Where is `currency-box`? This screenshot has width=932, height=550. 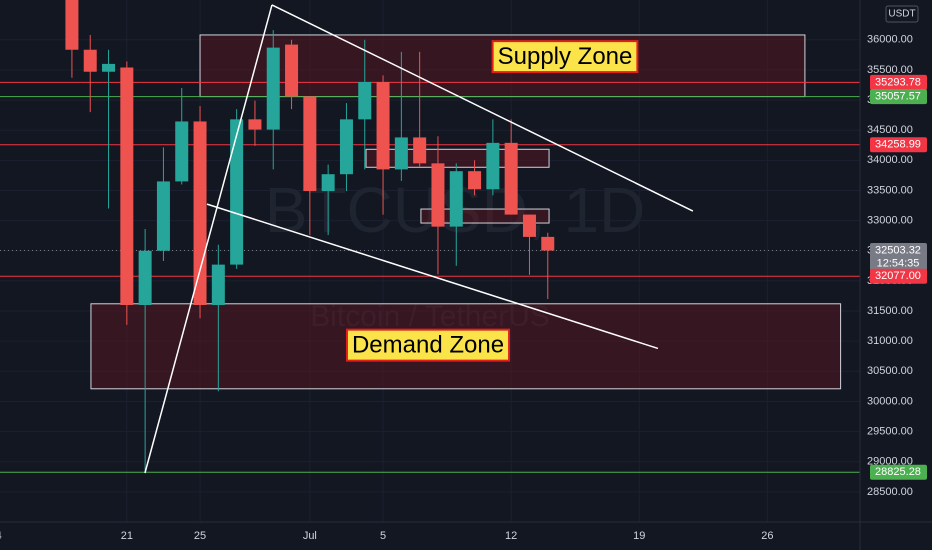 currency-box is located at coordinates (902, 14).